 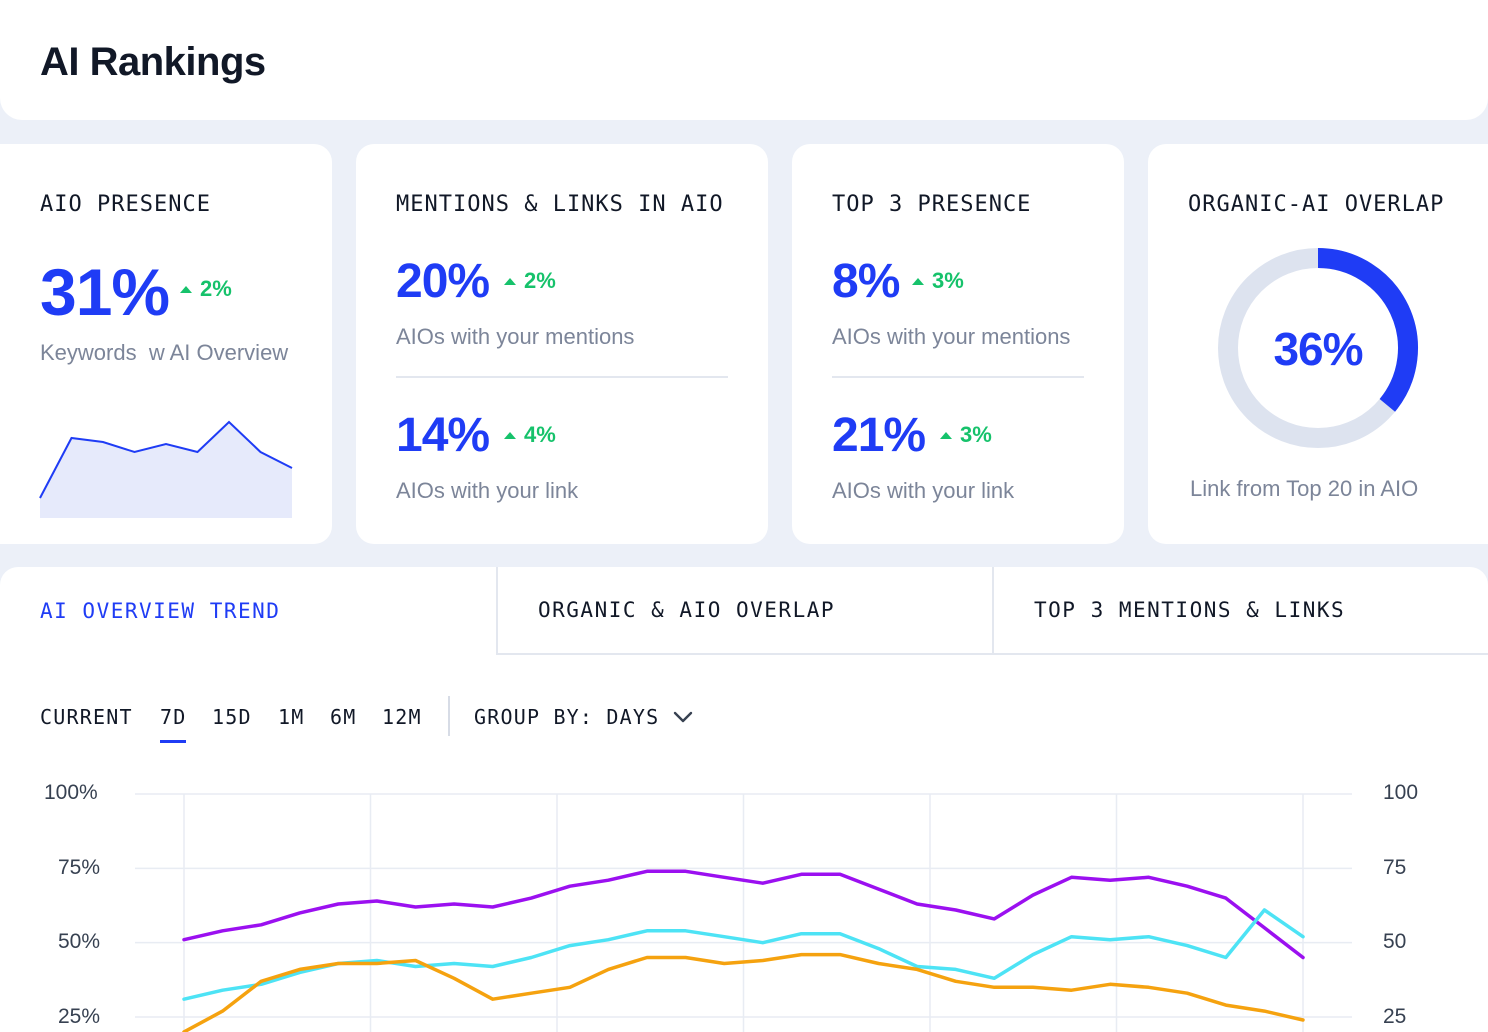 What do you see at coordinates (232, 717) in the screenshot?
I see `range-15d: 15D` at bounding box center [232, 717].